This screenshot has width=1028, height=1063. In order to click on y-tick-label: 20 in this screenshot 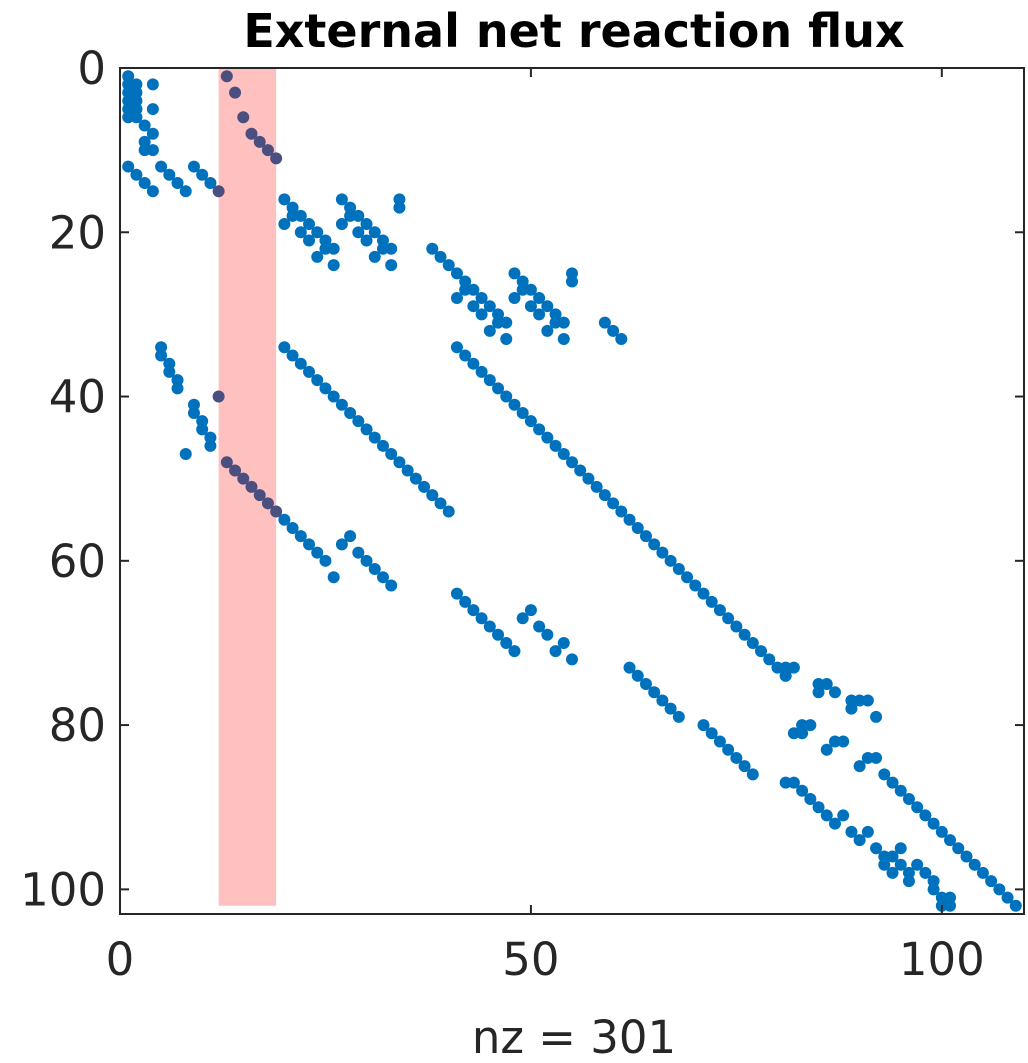, I will do `click(77, 232)`.